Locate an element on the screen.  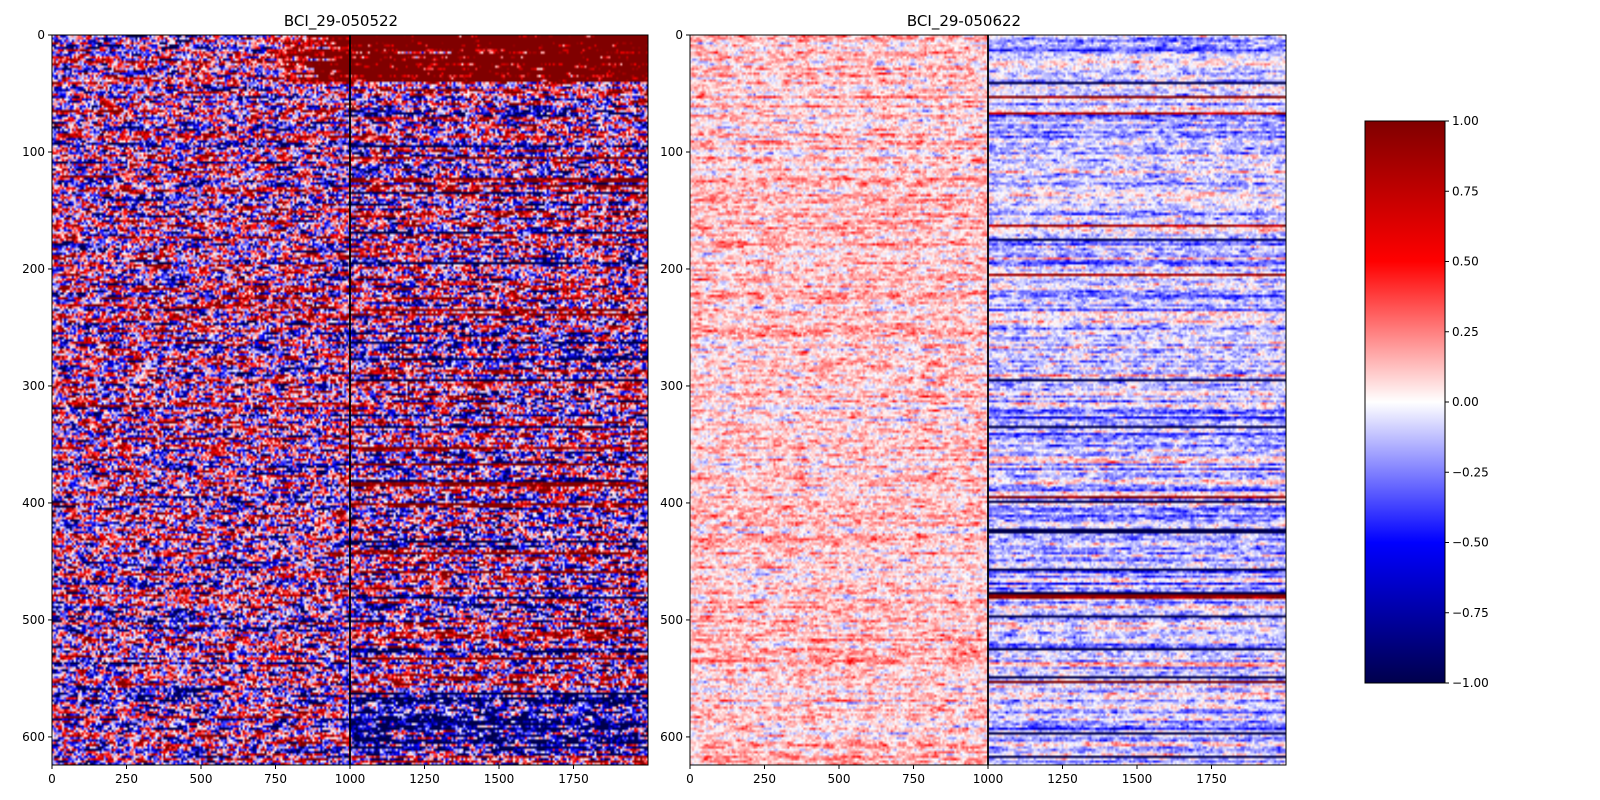
colorbar-gradient is located at coordinates (1405, 402).